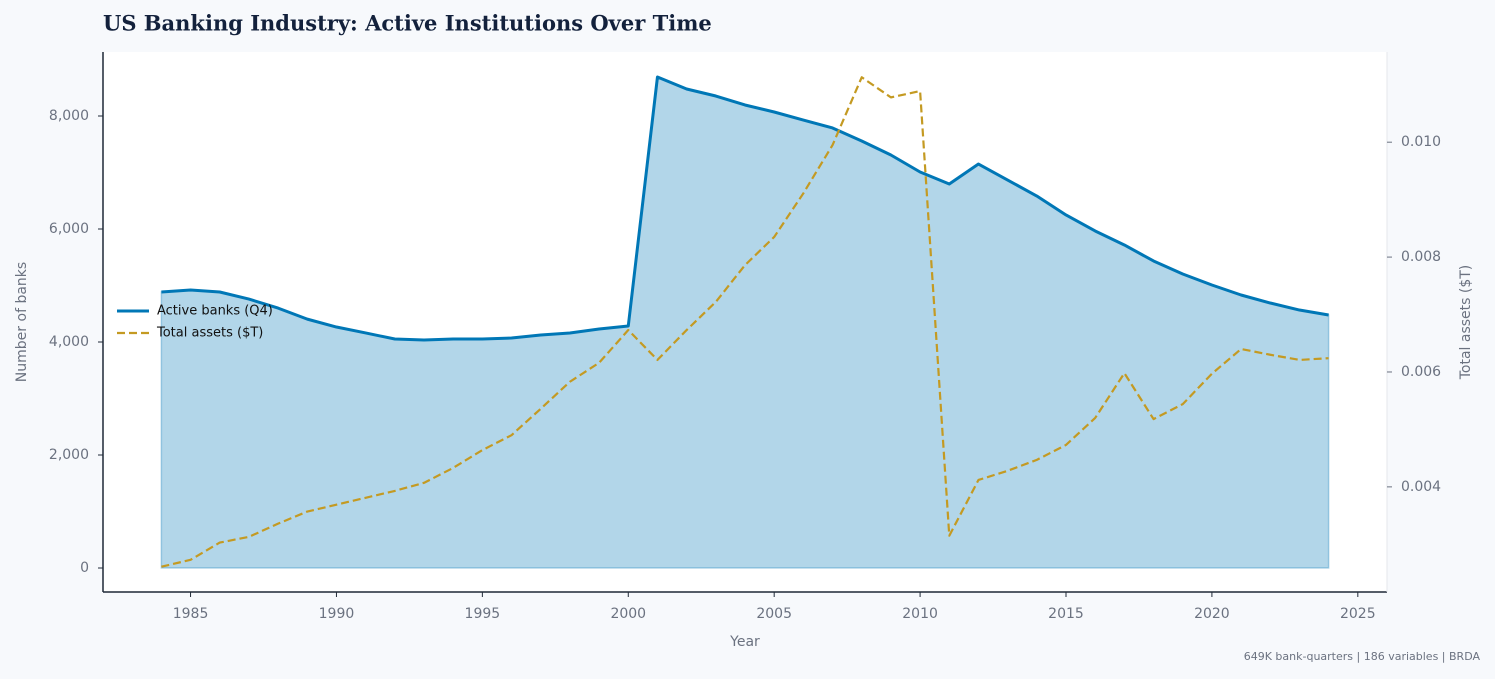 This screenshot has height=679, width=1495. Describe the element at coordinates (1421, 257) in the screenshot. I see `y2-tick-label: 0.008` at that location.